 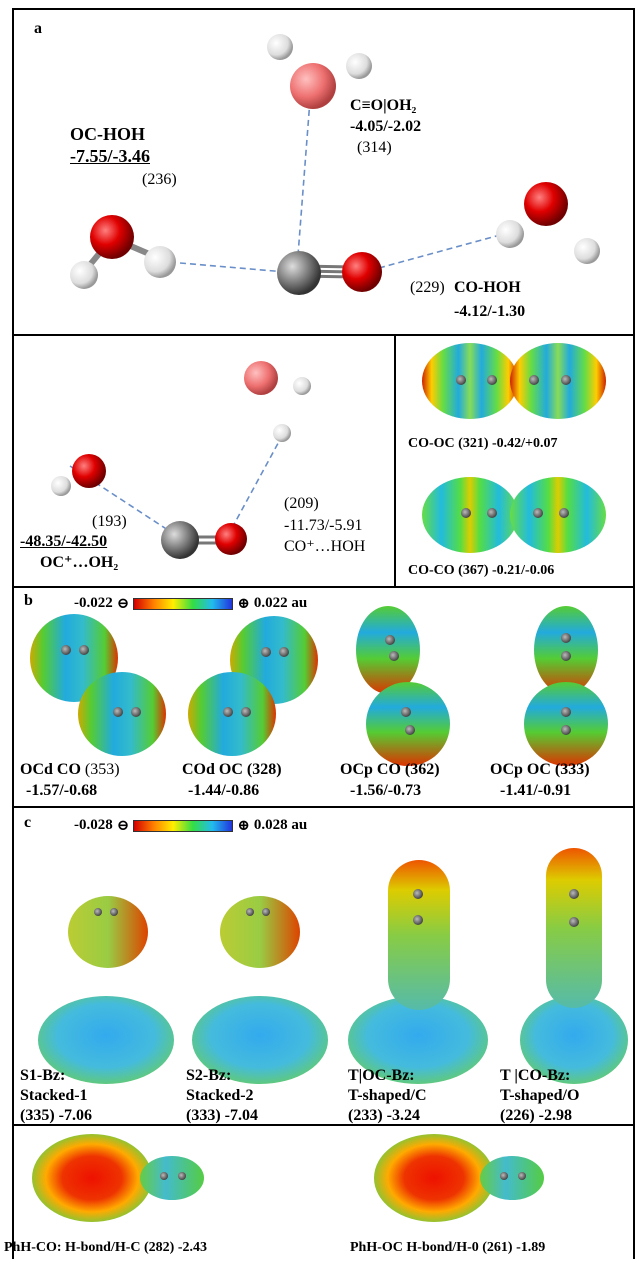 I want to click on panel-b-surfaces, so click(x=319, y=686).